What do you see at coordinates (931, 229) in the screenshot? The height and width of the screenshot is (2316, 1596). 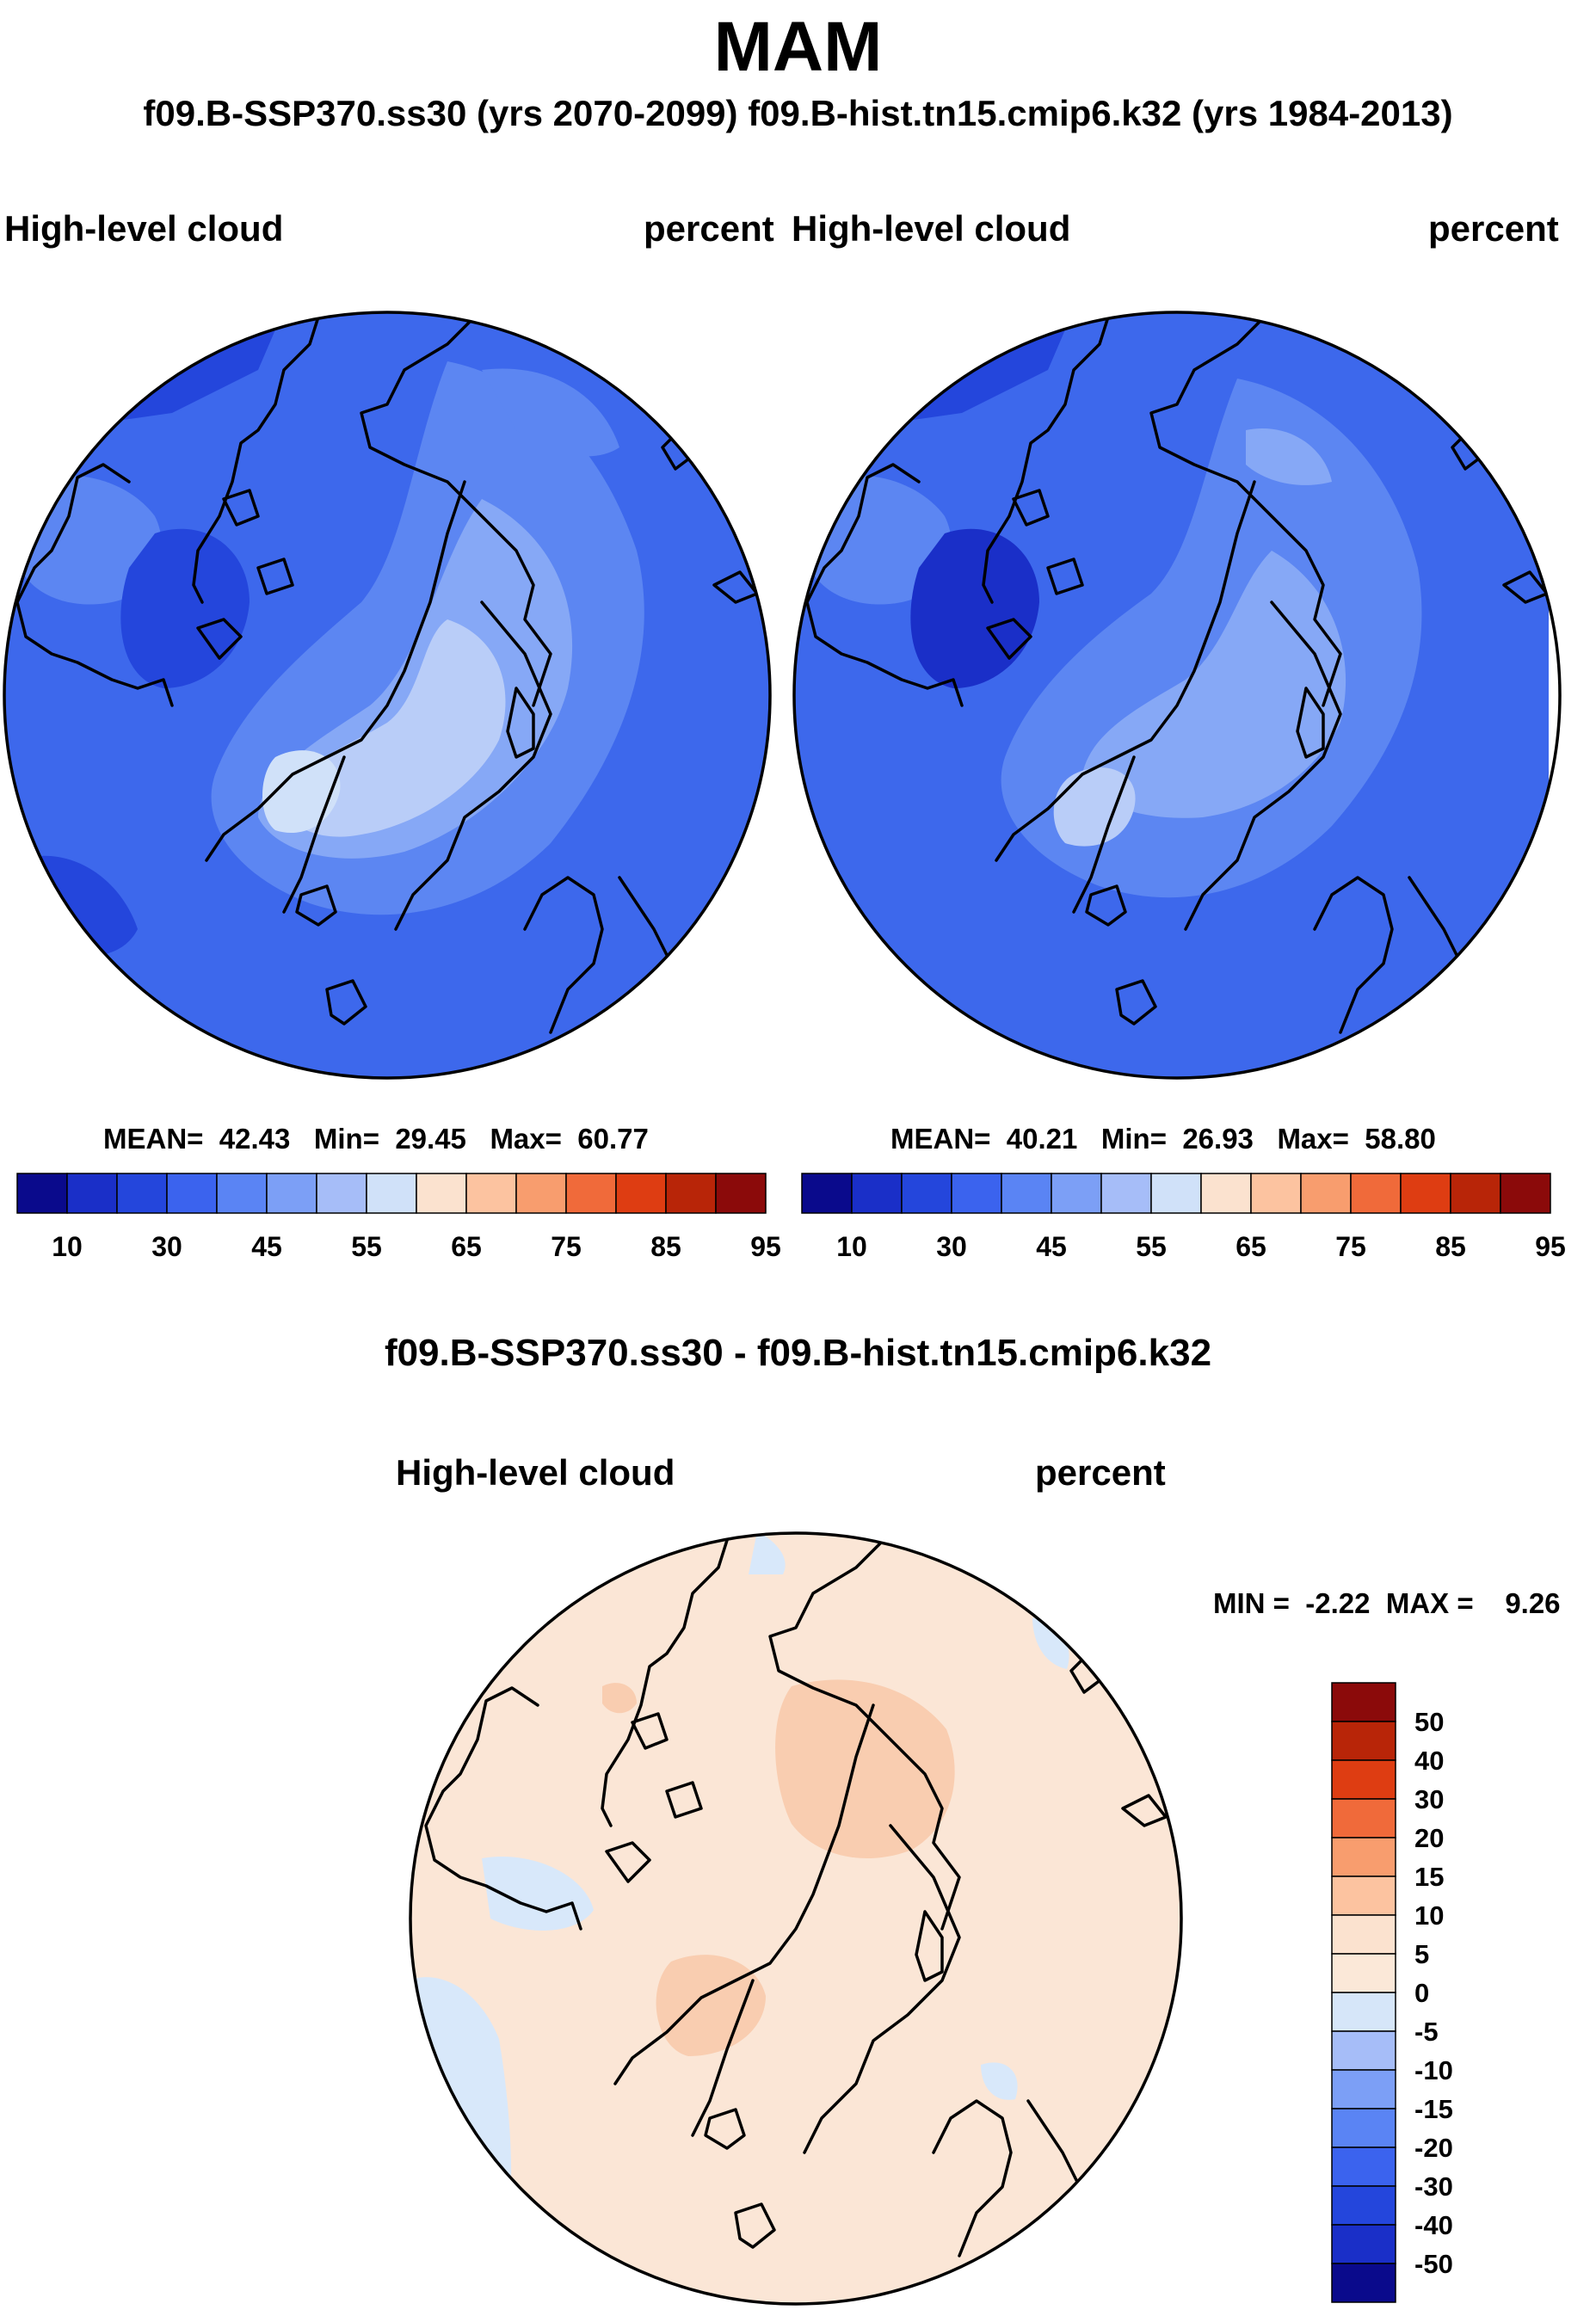 I see `right-variable-label: High-level cloud` at bounding box center [931, 229].